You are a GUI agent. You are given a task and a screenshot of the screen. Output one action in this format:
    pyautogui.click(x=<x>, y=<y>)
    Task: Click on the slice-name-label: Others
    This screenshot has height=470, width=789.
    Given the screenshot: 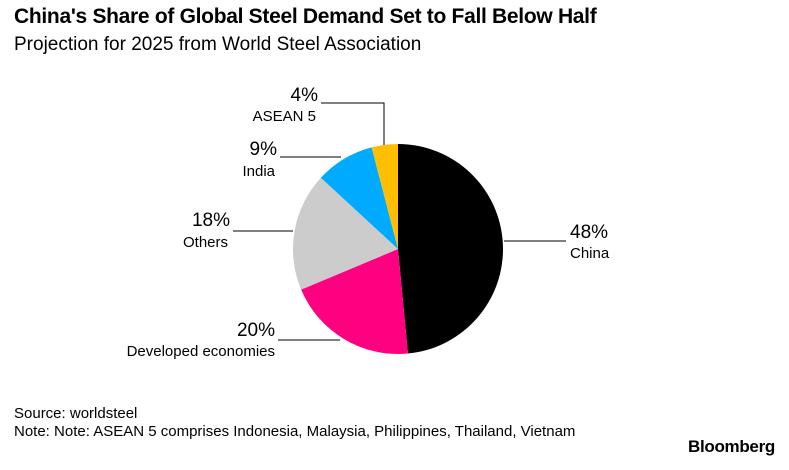 What is the action you would take?
    pyautogui.click(x=205, y=242)
    